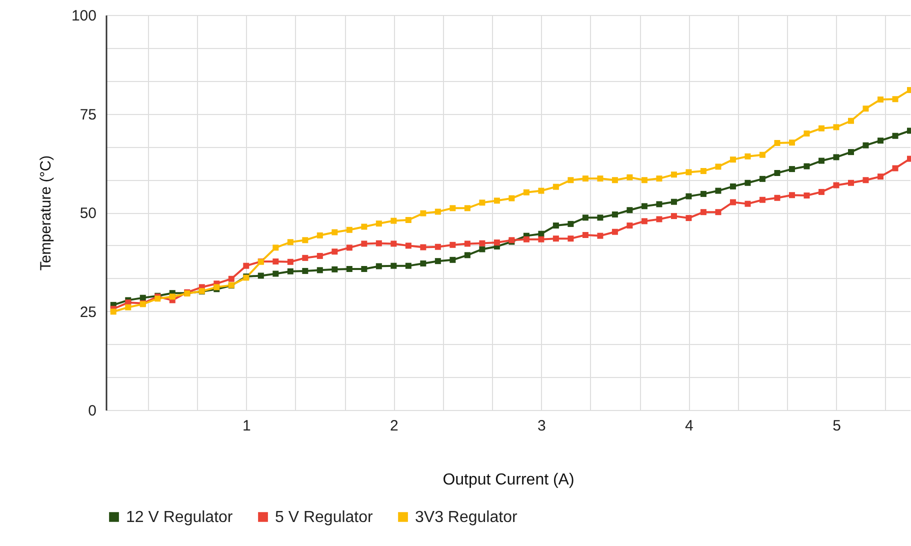 This screenshot has width=911, height=546. I want to click on legend-label: 5 V Regulator, so click(324, 517).